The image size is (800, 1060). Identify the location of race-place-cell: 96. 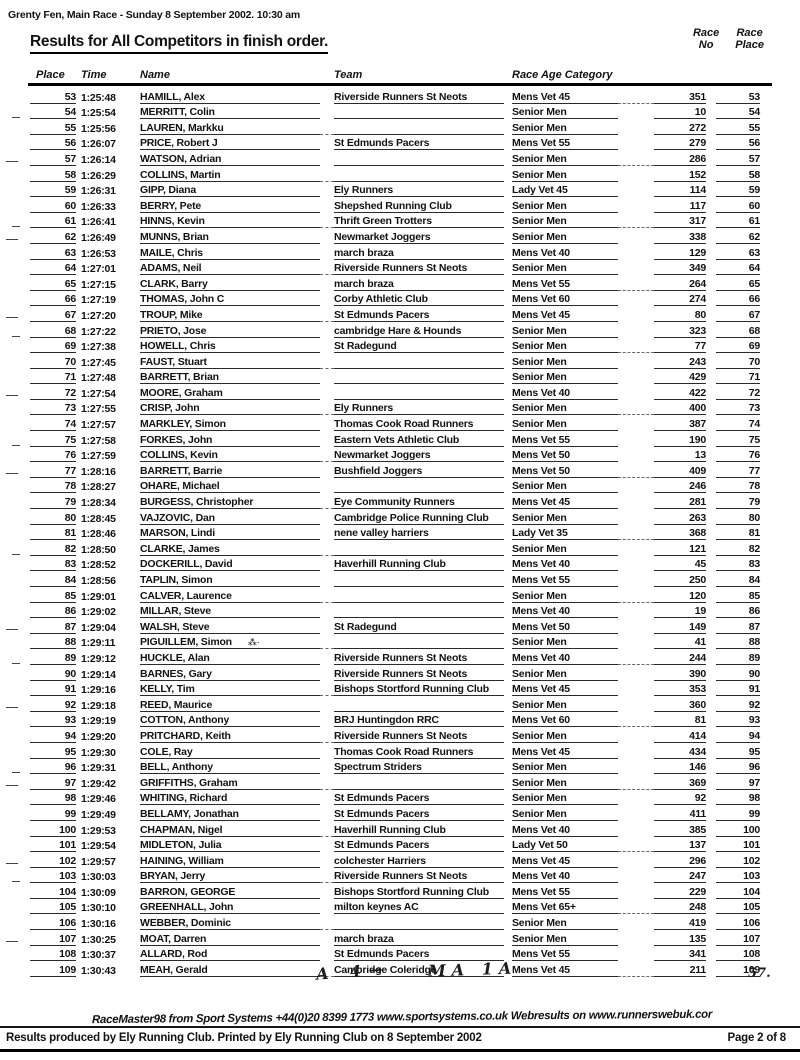
(738, 768).